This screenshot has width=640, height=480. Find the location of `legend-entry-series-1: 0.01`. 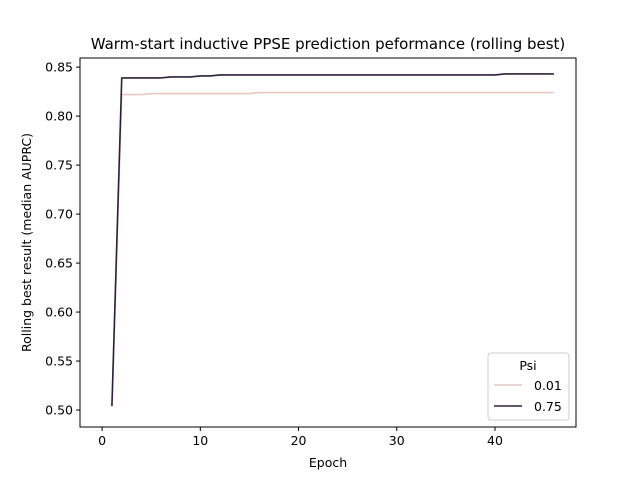

legend-entry-series-1: 0.01 is located at coordinates (548, 385).